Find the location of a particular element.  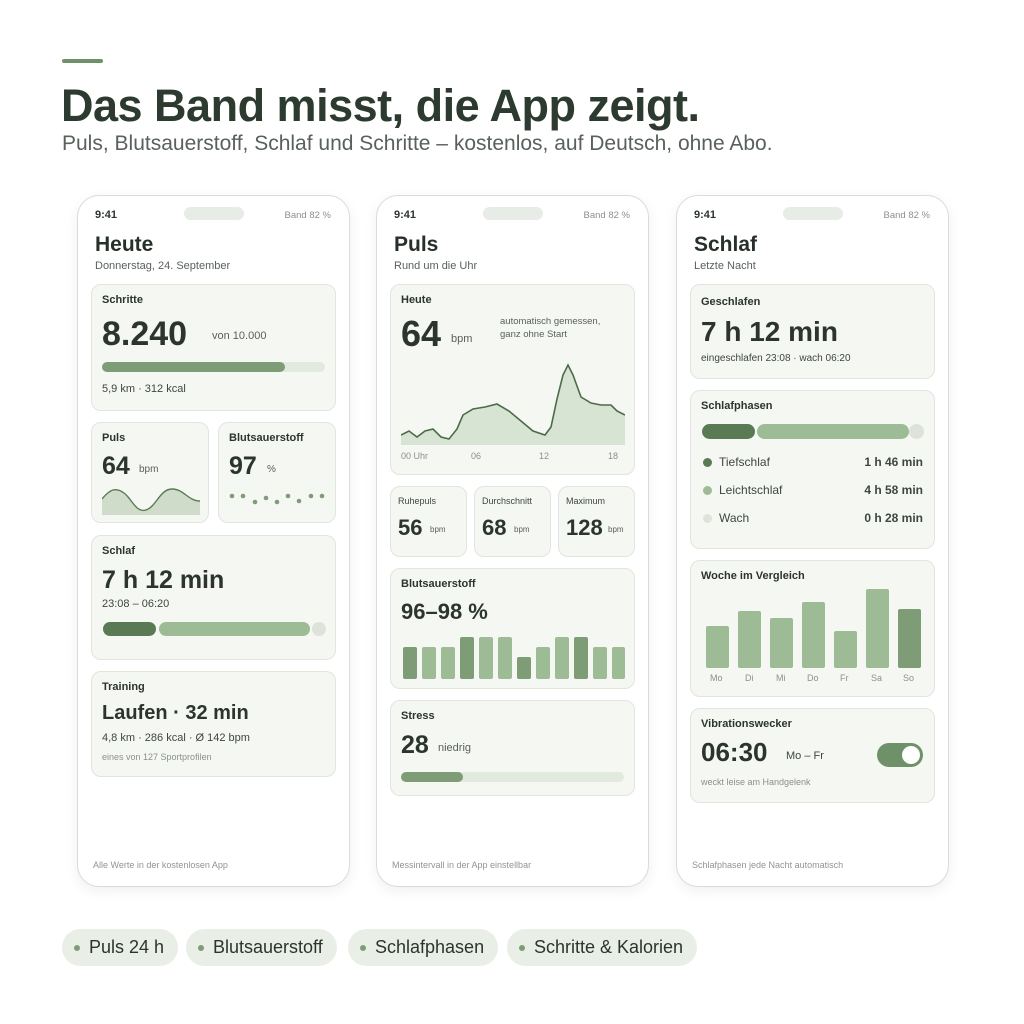

resting-label: Ruhepuls is located at coordinates (417, 501).